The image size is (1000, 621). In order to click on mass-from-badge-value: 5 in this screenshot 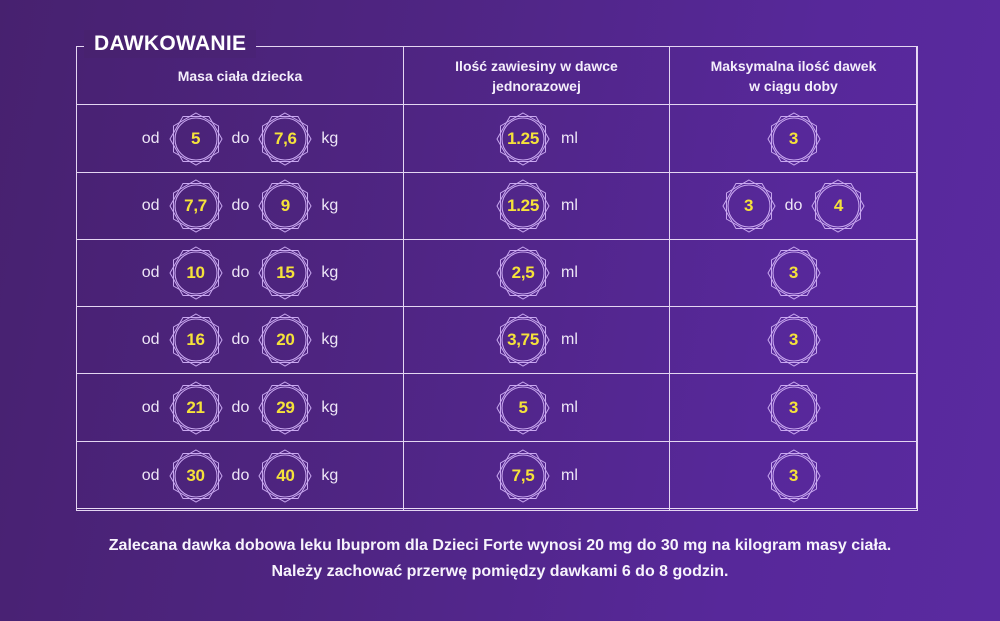, I will do `click(195, 138)`.